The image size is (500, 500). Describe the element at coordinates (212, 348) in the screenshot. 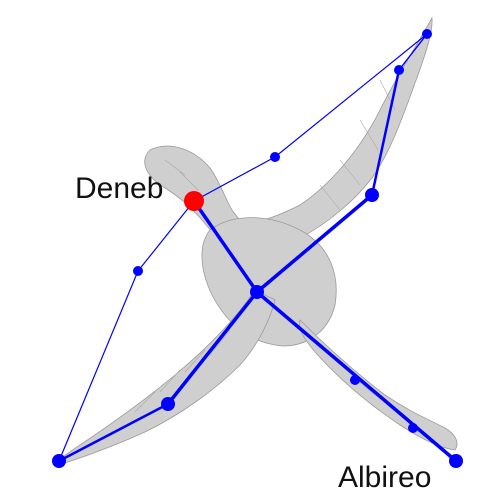

I see `line-sadr-delta` at that location.